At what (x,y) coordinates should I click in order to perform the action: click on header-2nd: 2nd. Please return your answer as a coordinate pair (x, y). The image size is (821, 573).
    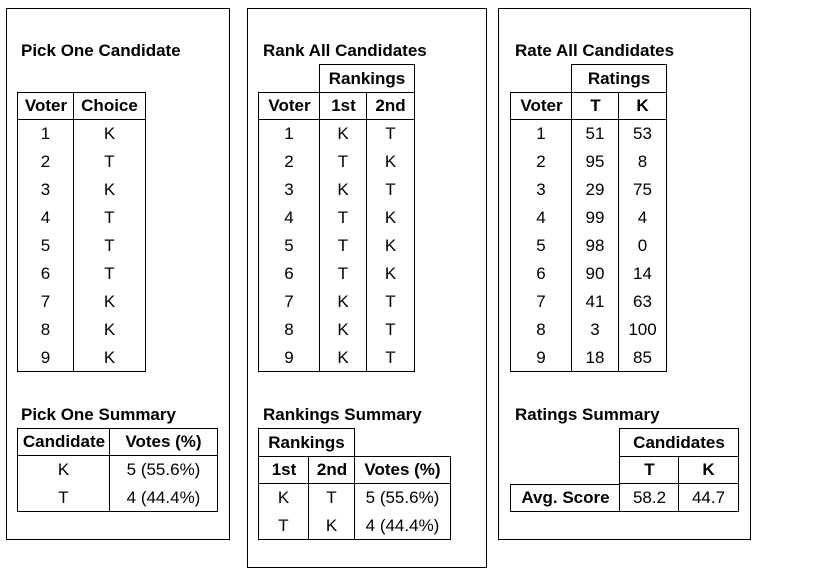
    Looking at the image, I should click on (390, 106).